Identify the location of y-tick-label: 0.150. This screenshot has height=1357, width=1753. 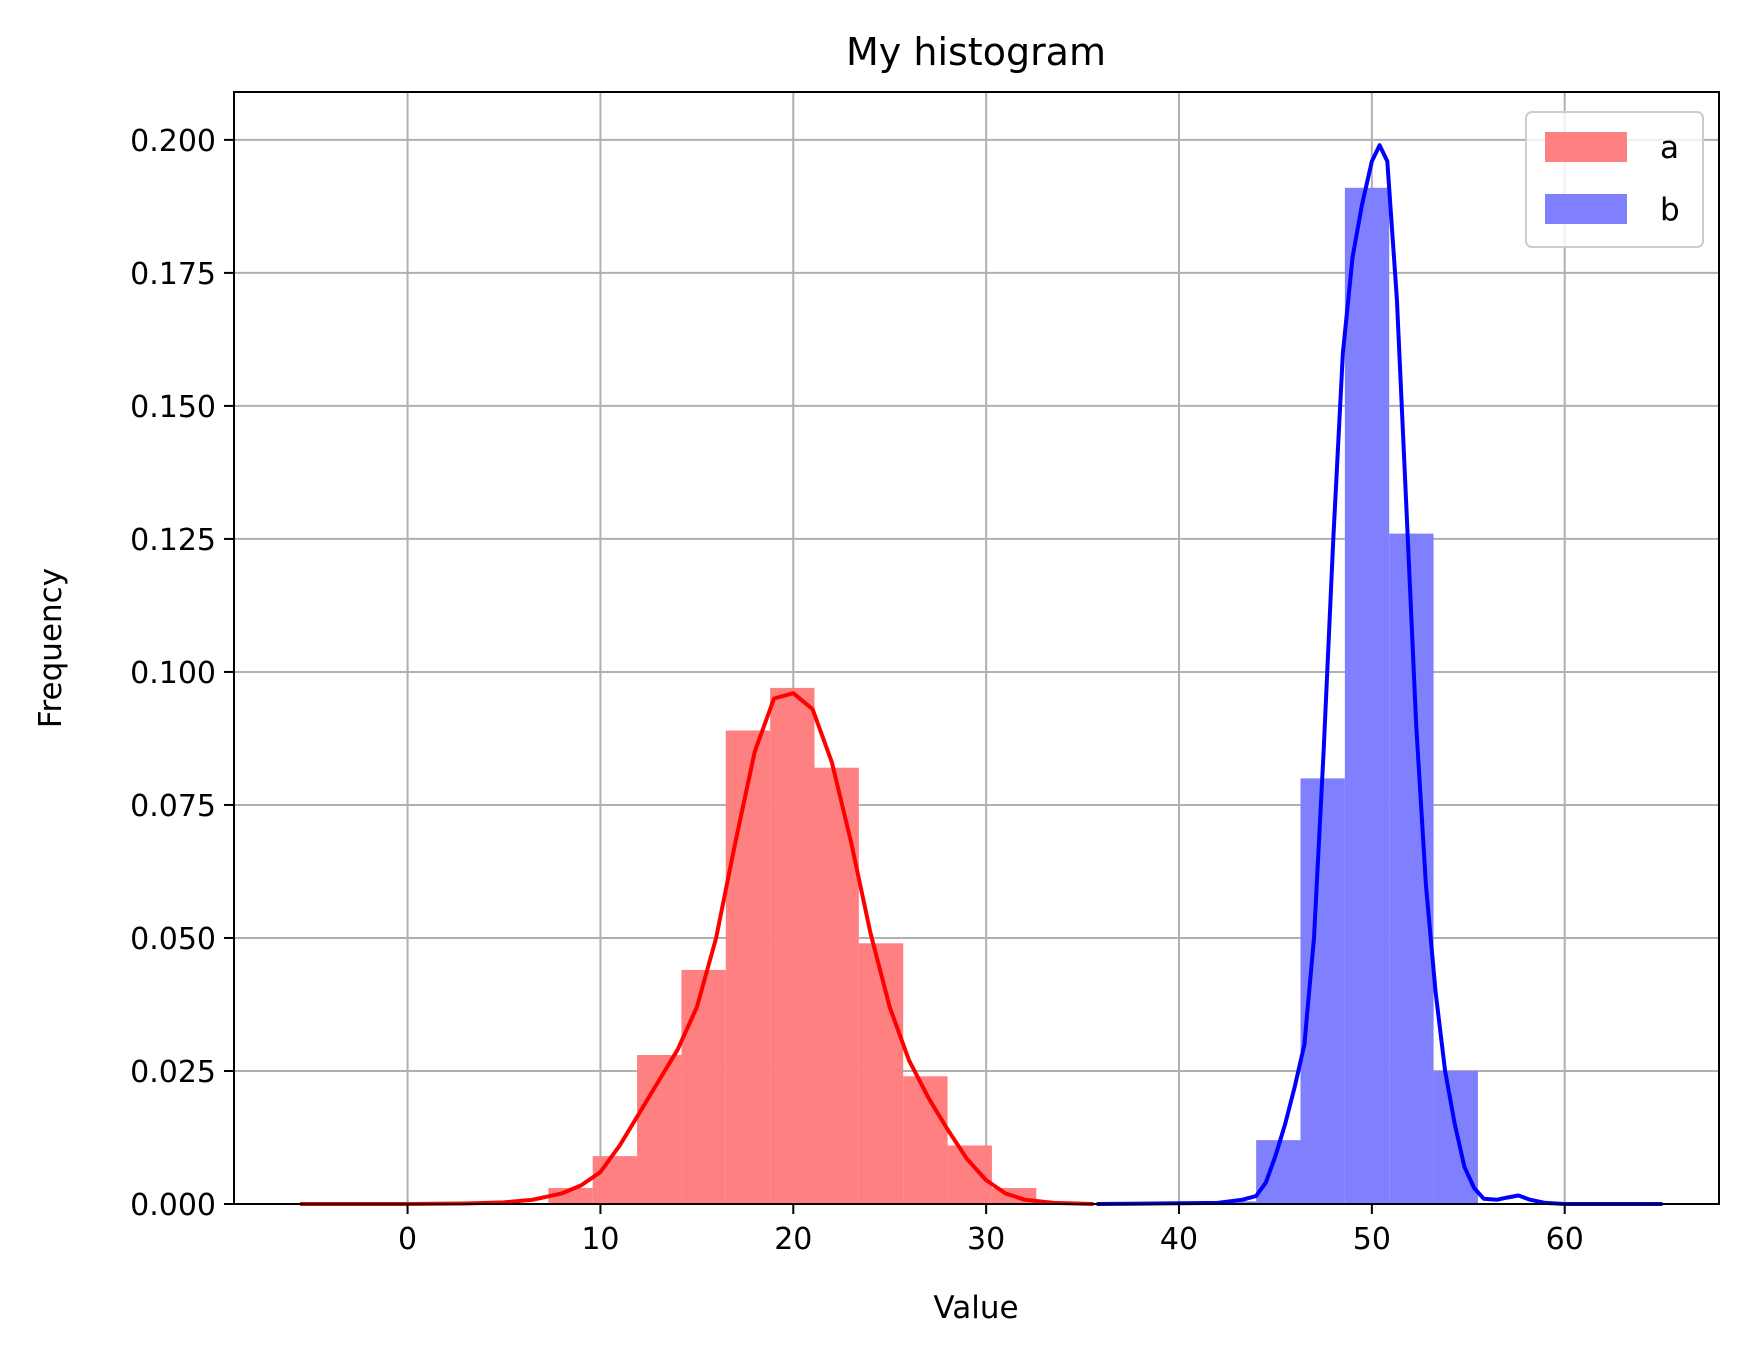
(173, 407).